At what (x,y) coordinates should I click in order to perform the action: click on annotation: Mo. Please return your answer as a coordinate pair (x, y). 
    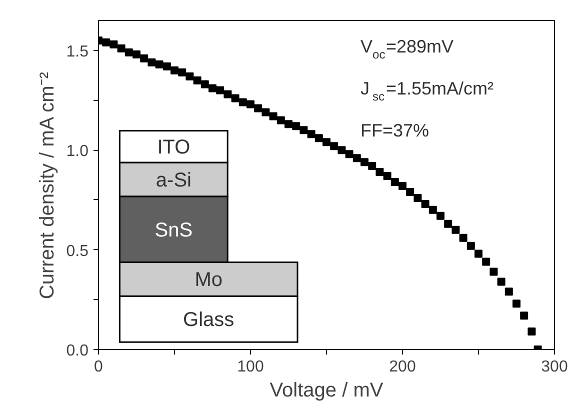
    Looking at the image, I should click on (208, 280).